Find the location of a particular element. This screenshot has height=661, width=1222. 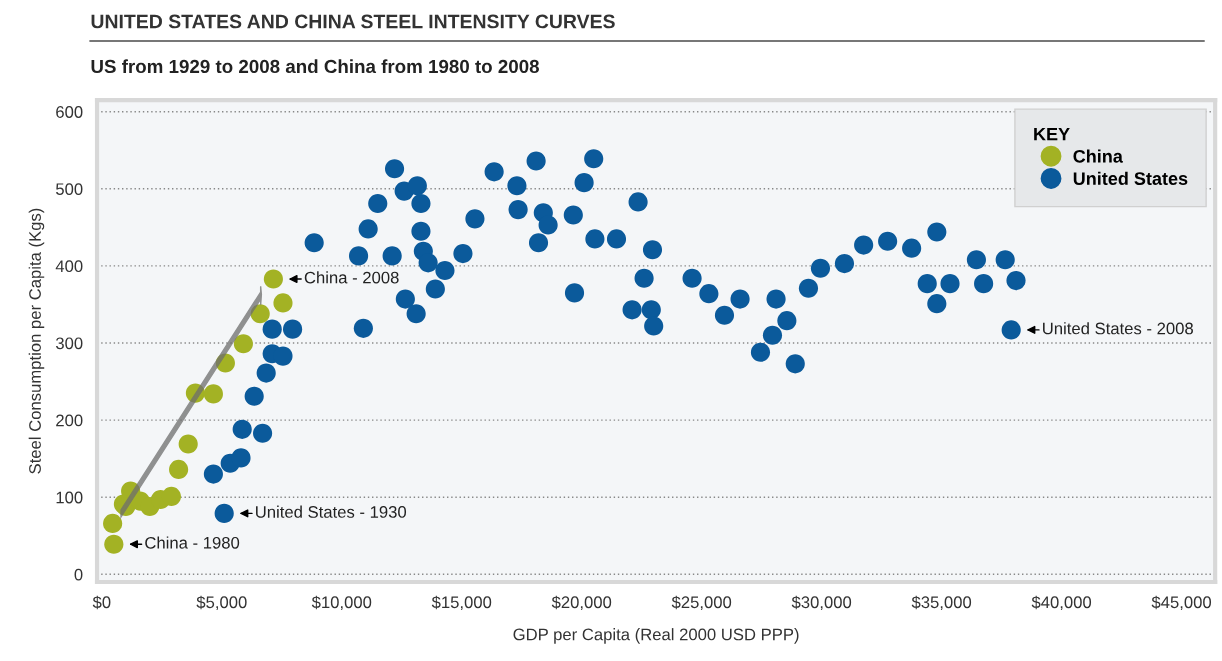

y-tick-label: 500 is located at coordinates (69, 189).